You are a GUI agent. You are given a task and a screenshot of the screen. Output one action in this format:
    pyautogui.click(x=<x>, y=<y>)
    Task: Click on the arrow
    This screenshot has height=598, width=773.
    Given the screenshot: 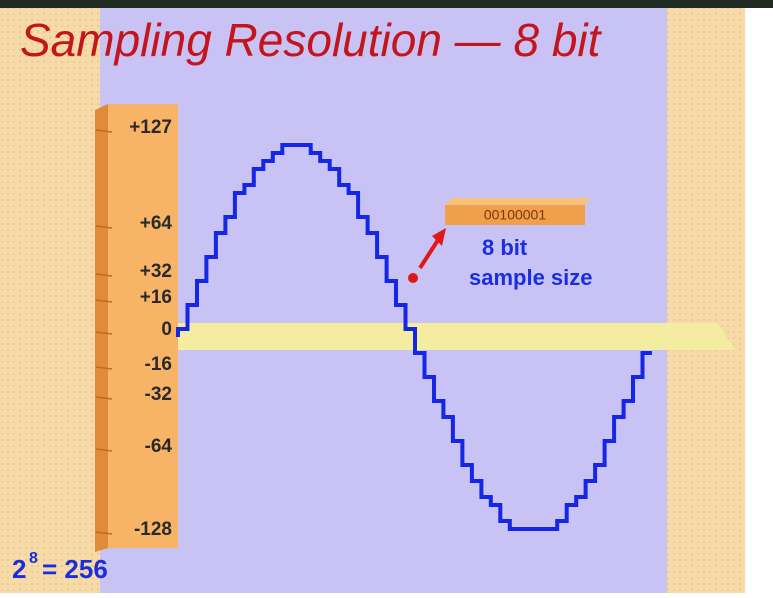 What is the action you would take?
    pyautogui.click(x=429, y=254)
    